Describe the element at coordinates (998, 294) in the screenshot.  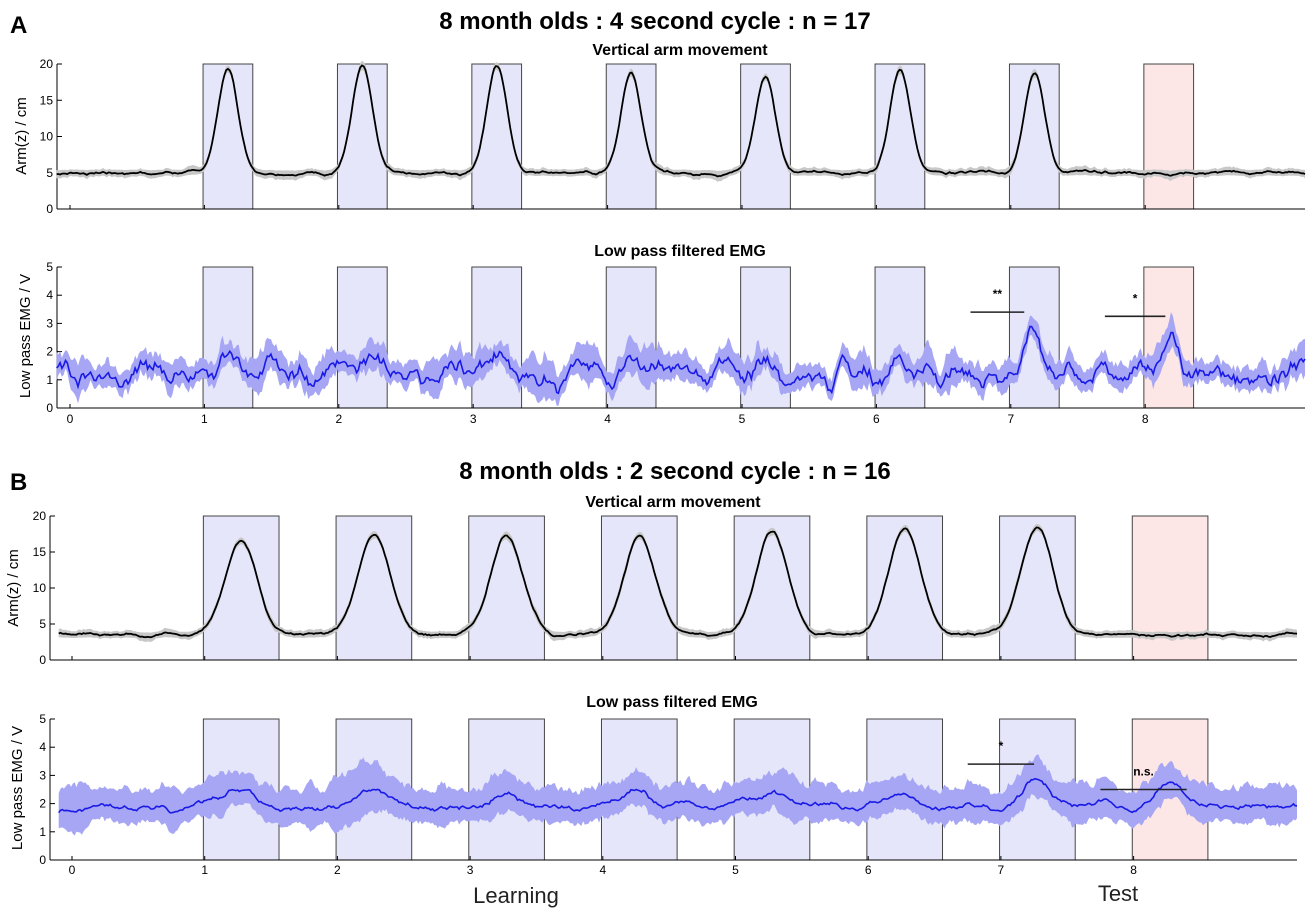
I see `significance-label: **` at that location.